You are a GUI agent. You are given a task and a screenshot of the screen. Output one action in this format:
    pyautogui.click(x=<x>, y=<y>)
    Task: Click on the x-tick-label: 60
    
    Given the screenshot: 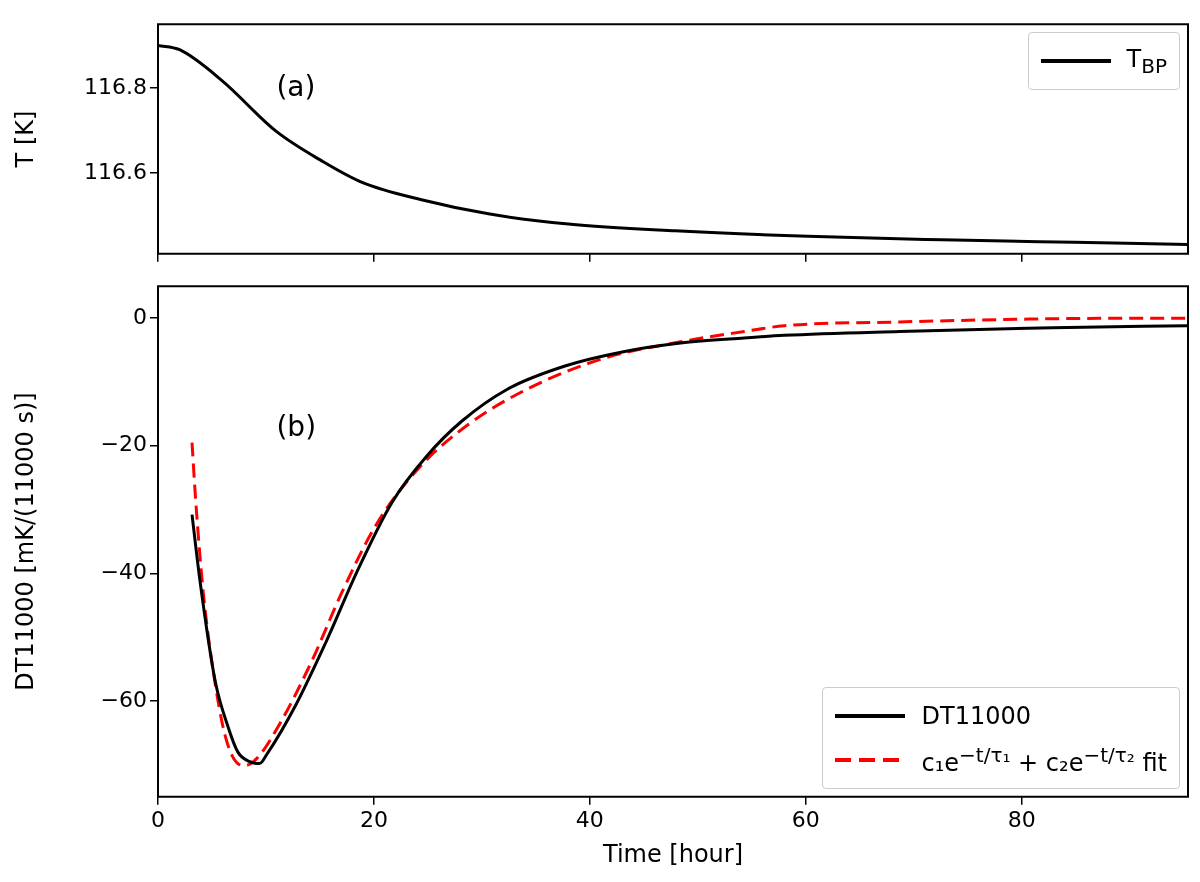 What is the action you would take?
    pyautogui.click(x=805, y=819)
    